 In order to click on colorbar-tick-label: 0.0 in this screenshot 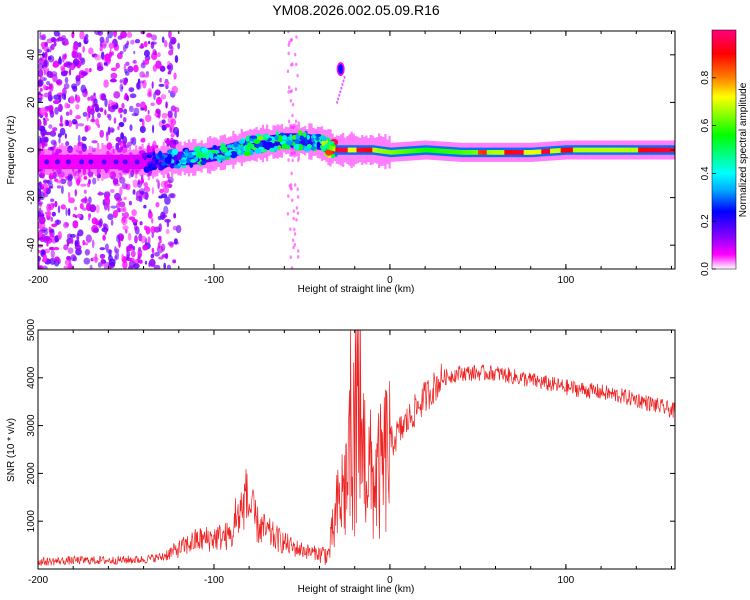, I will do `click(705, 269)`.